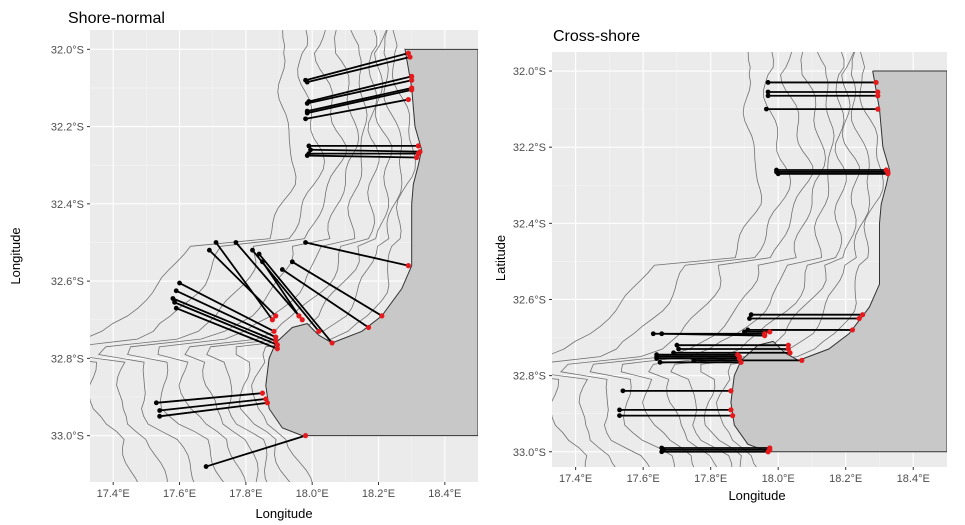 The image size is (965, 525). I want to click on y-tick-label: 32.2°S, so click(529, 148).